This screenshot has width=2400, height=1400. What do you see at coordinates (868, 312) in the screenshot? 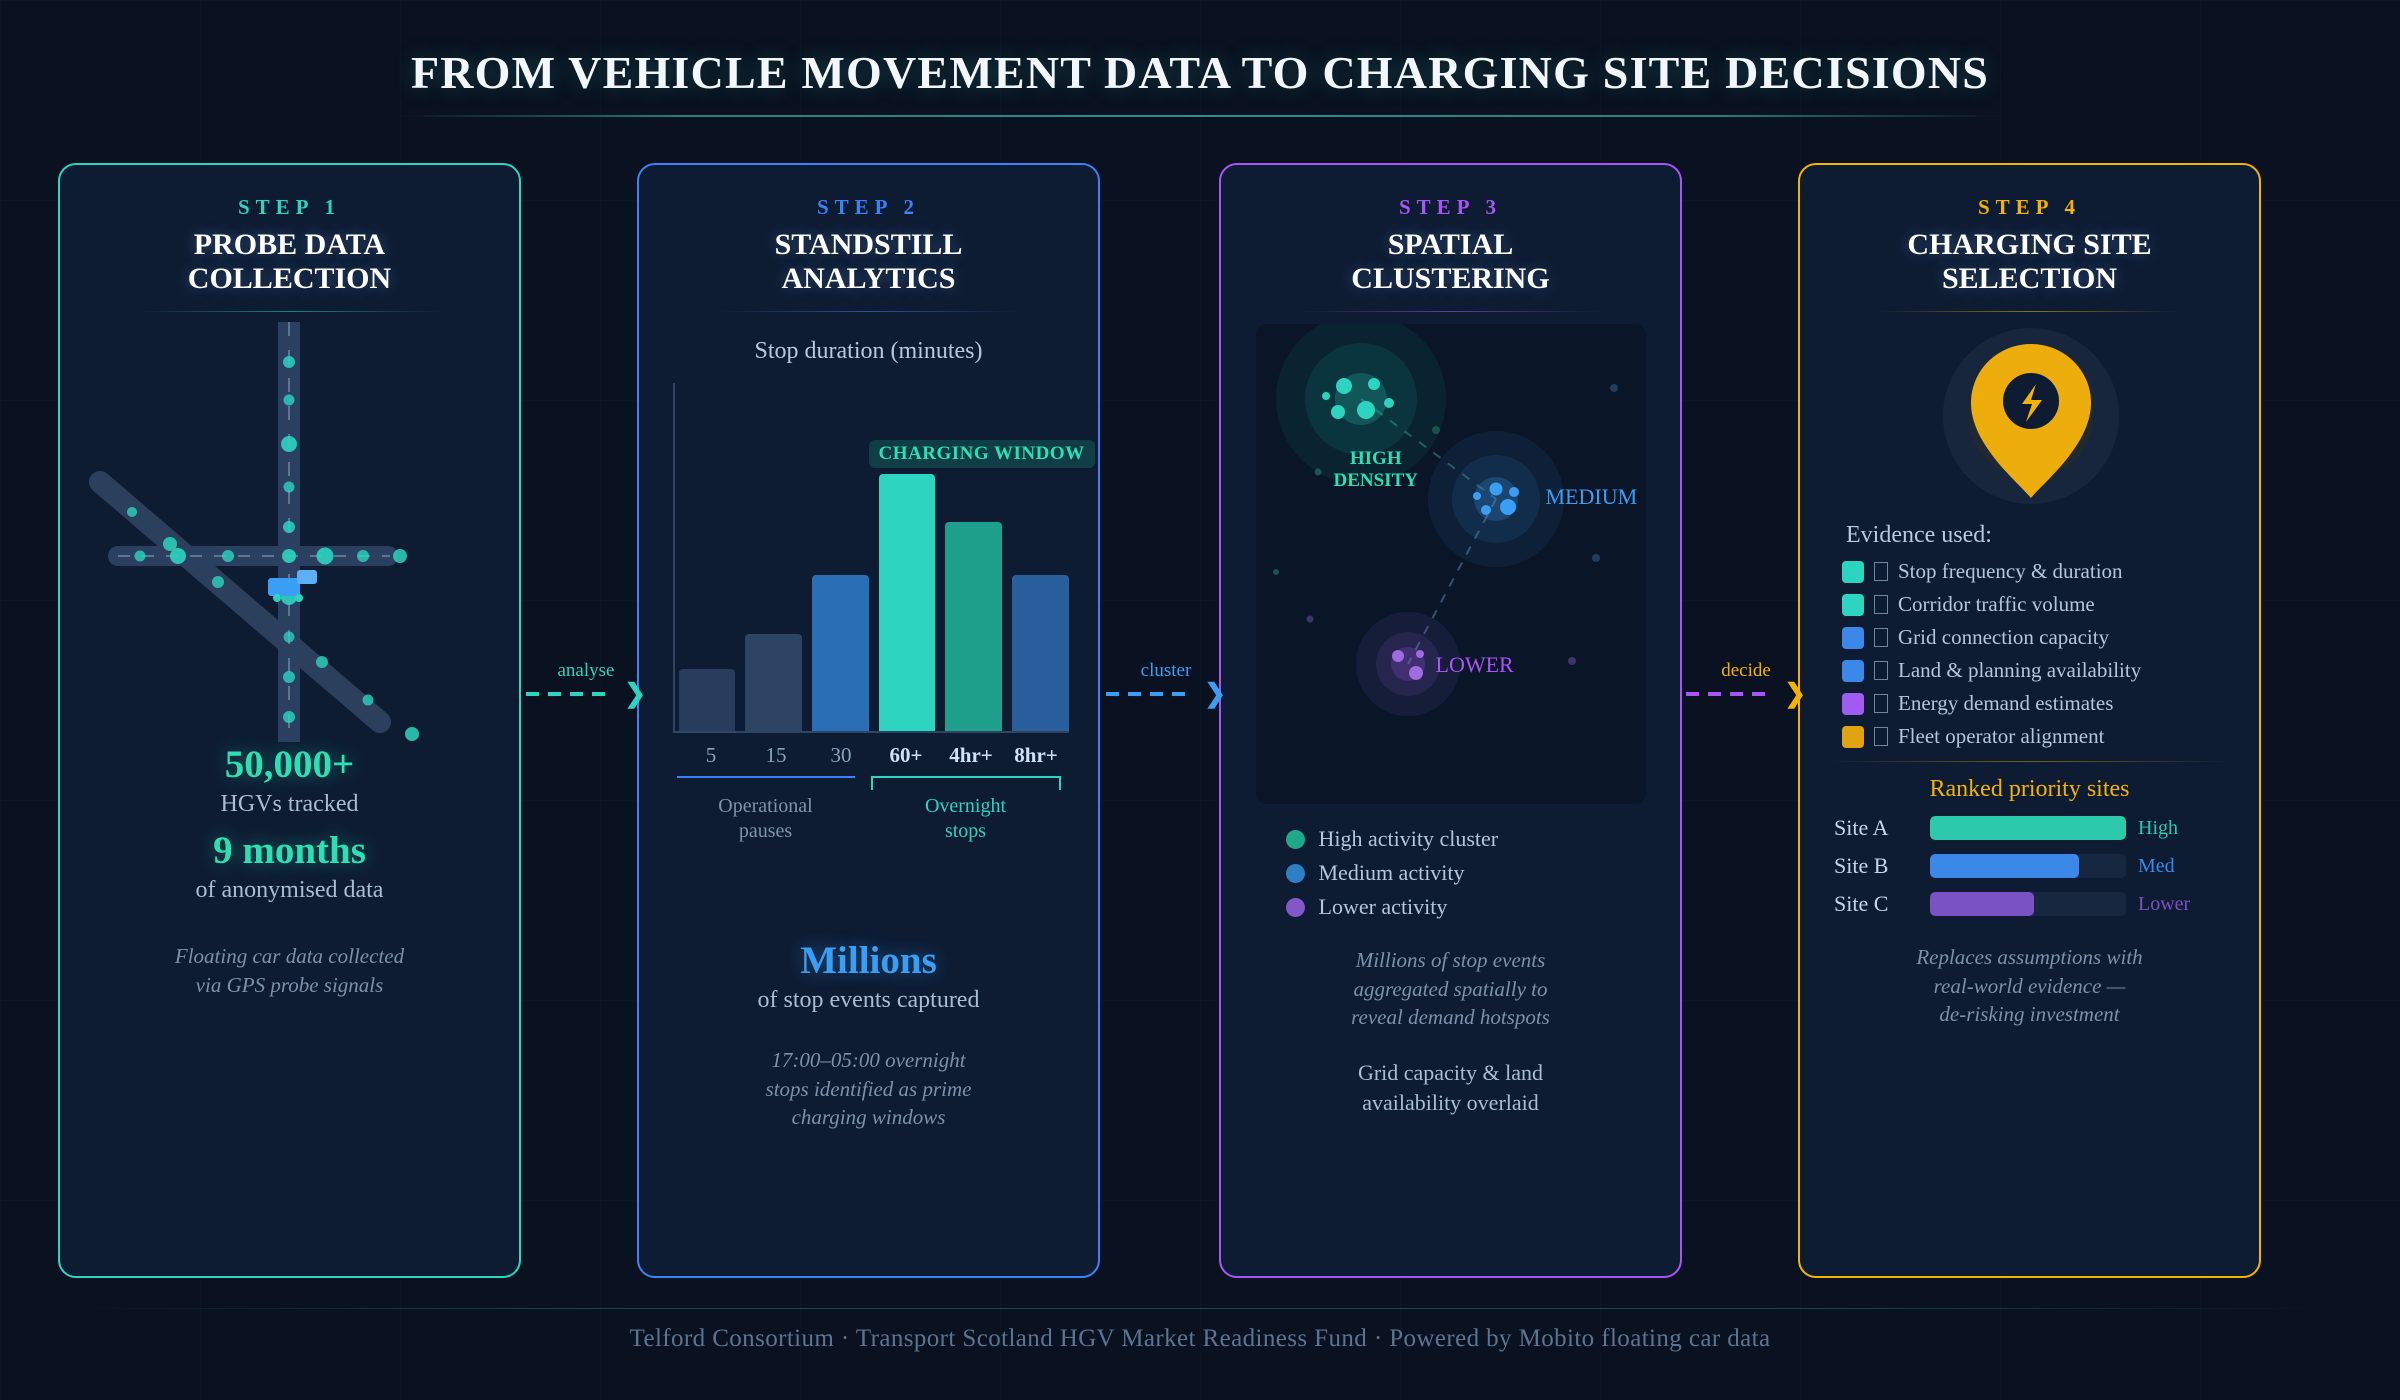
I see `step-2-header-divider` at bounding box center [868, 312].